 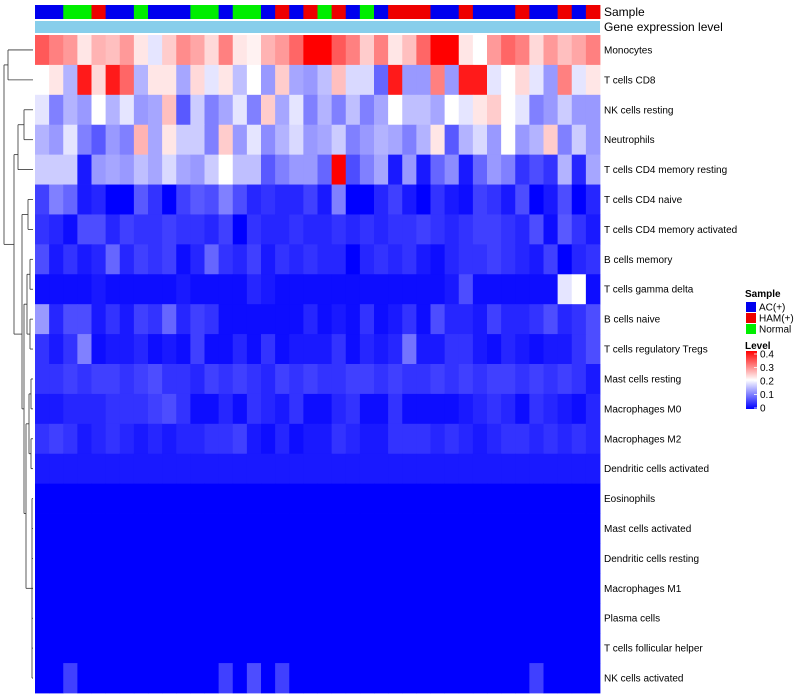 What do you see at coordinates (763, 294) in the screenshot?
I see `legend-sample-title: Sample` at bounding box center [763, 294].